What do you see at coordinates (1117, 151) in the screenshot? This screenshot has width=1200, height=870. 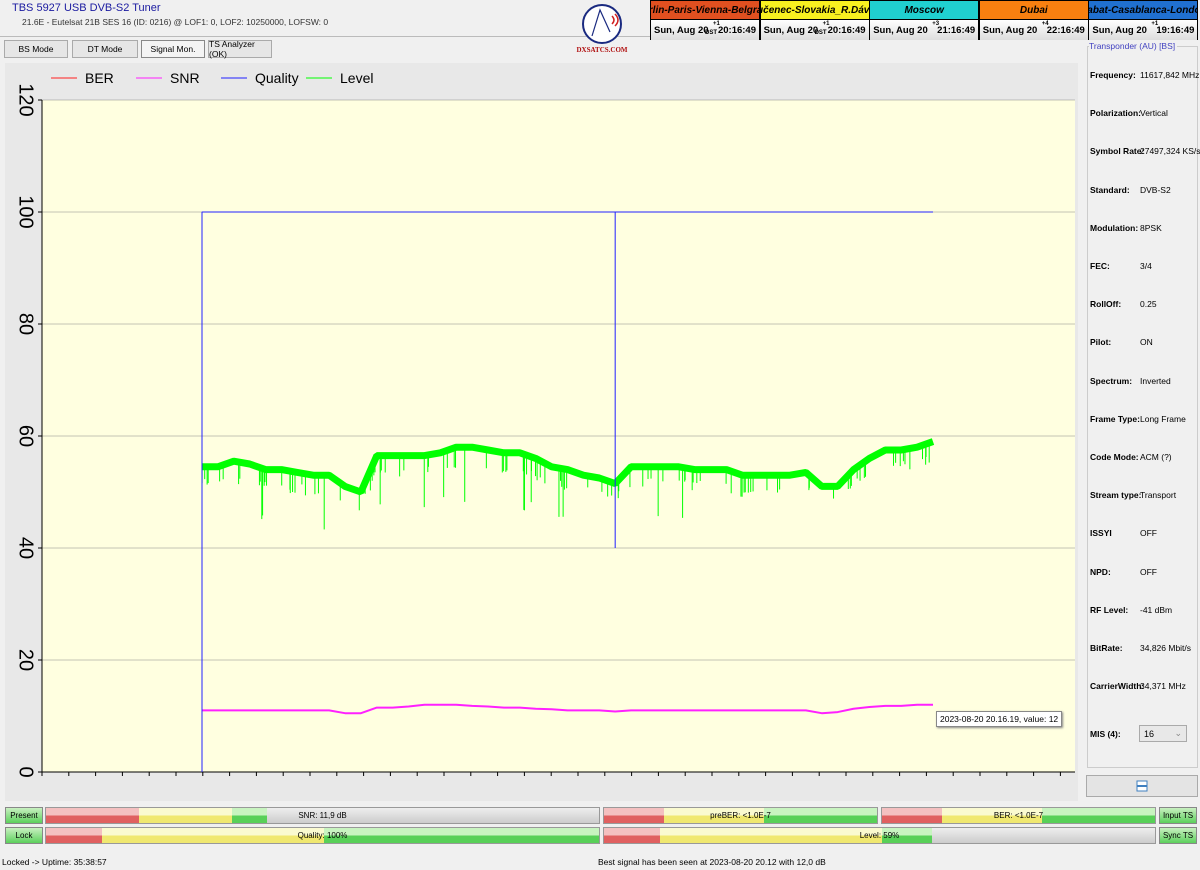 I see `param-label: Symbol Rate:` at bounding box center [1117, 151].